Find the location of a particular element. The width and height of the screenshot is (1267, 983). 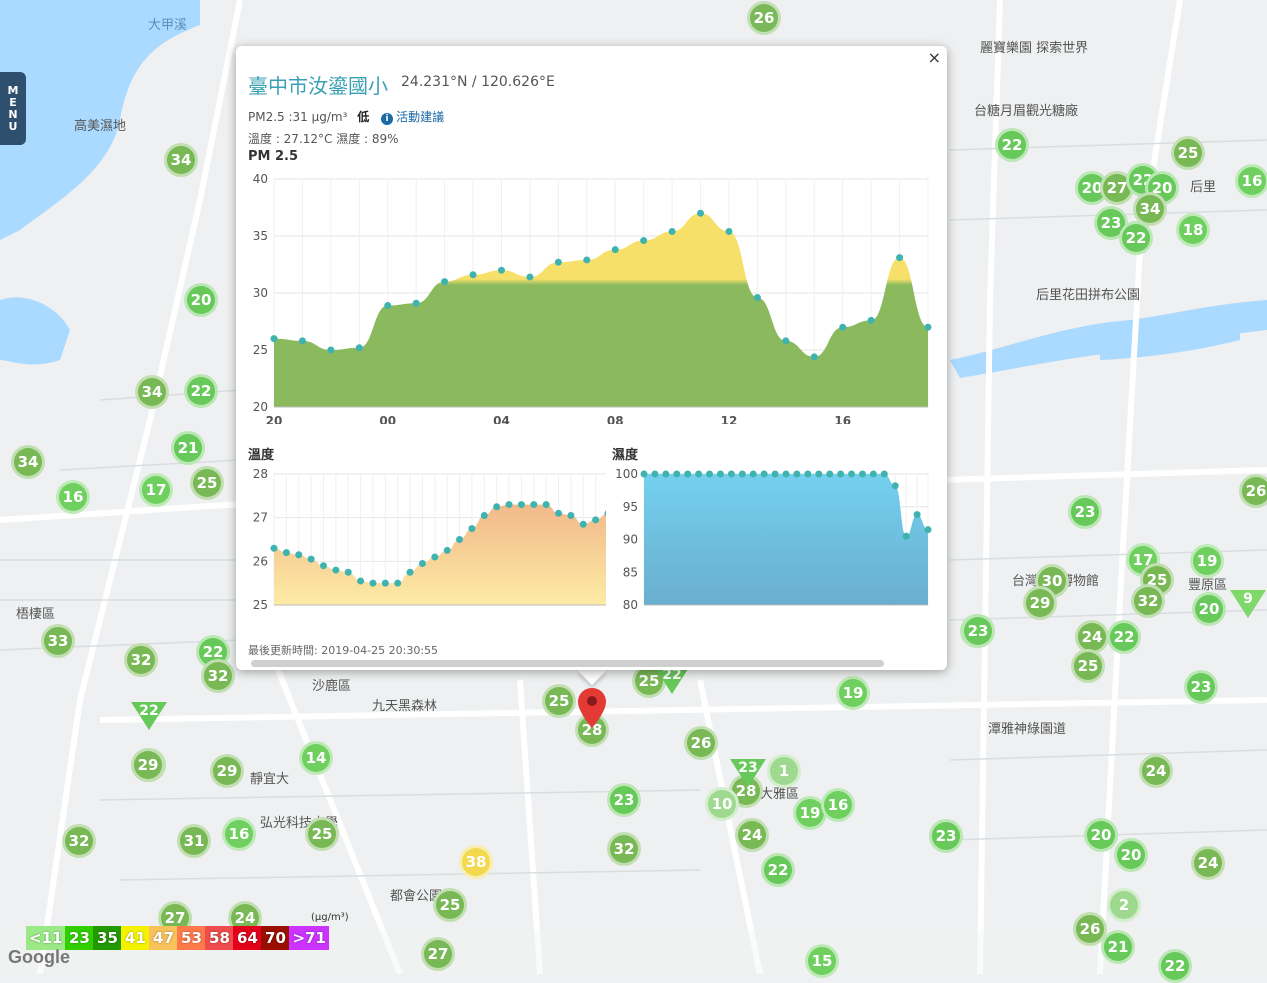

map-place-label: 后里 is located at coordinates (1203, 187).